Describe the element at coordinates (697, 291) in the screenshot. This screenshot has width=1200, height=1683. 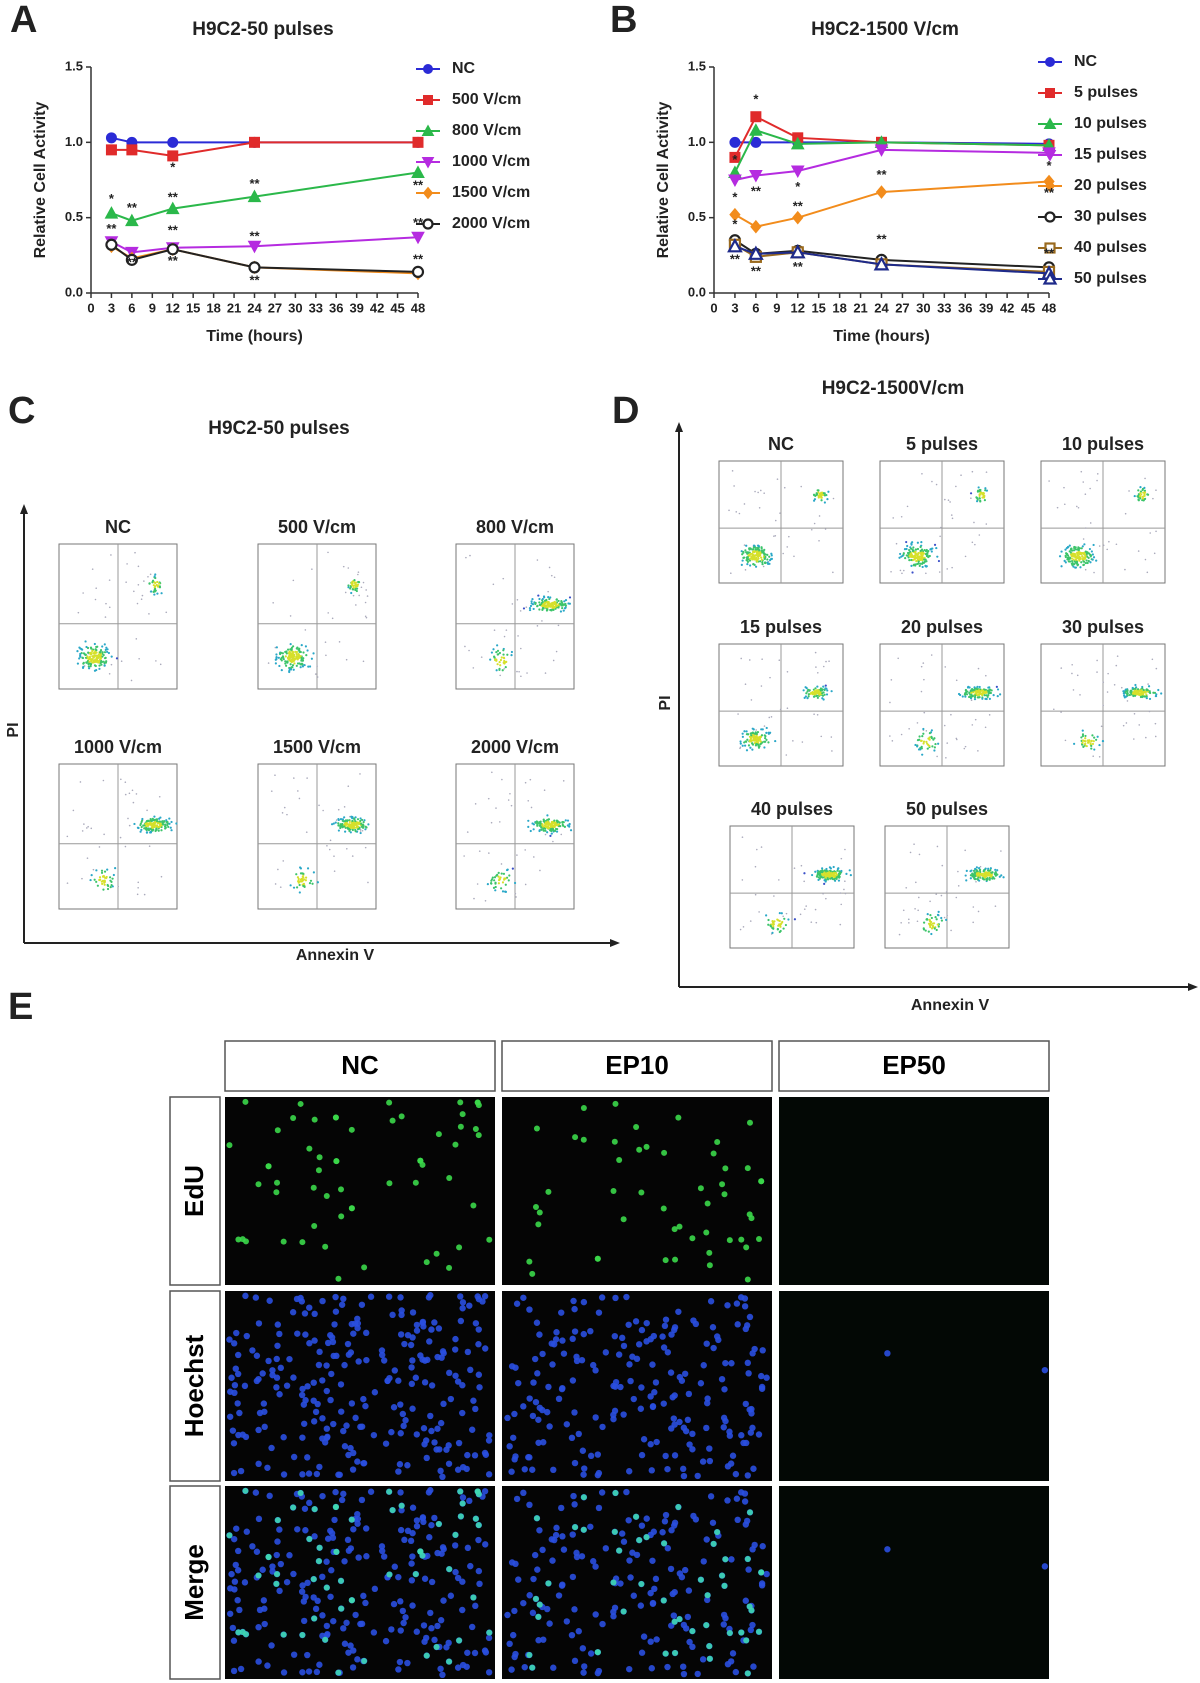
I see `y-tick-label: 0.0` at that location.